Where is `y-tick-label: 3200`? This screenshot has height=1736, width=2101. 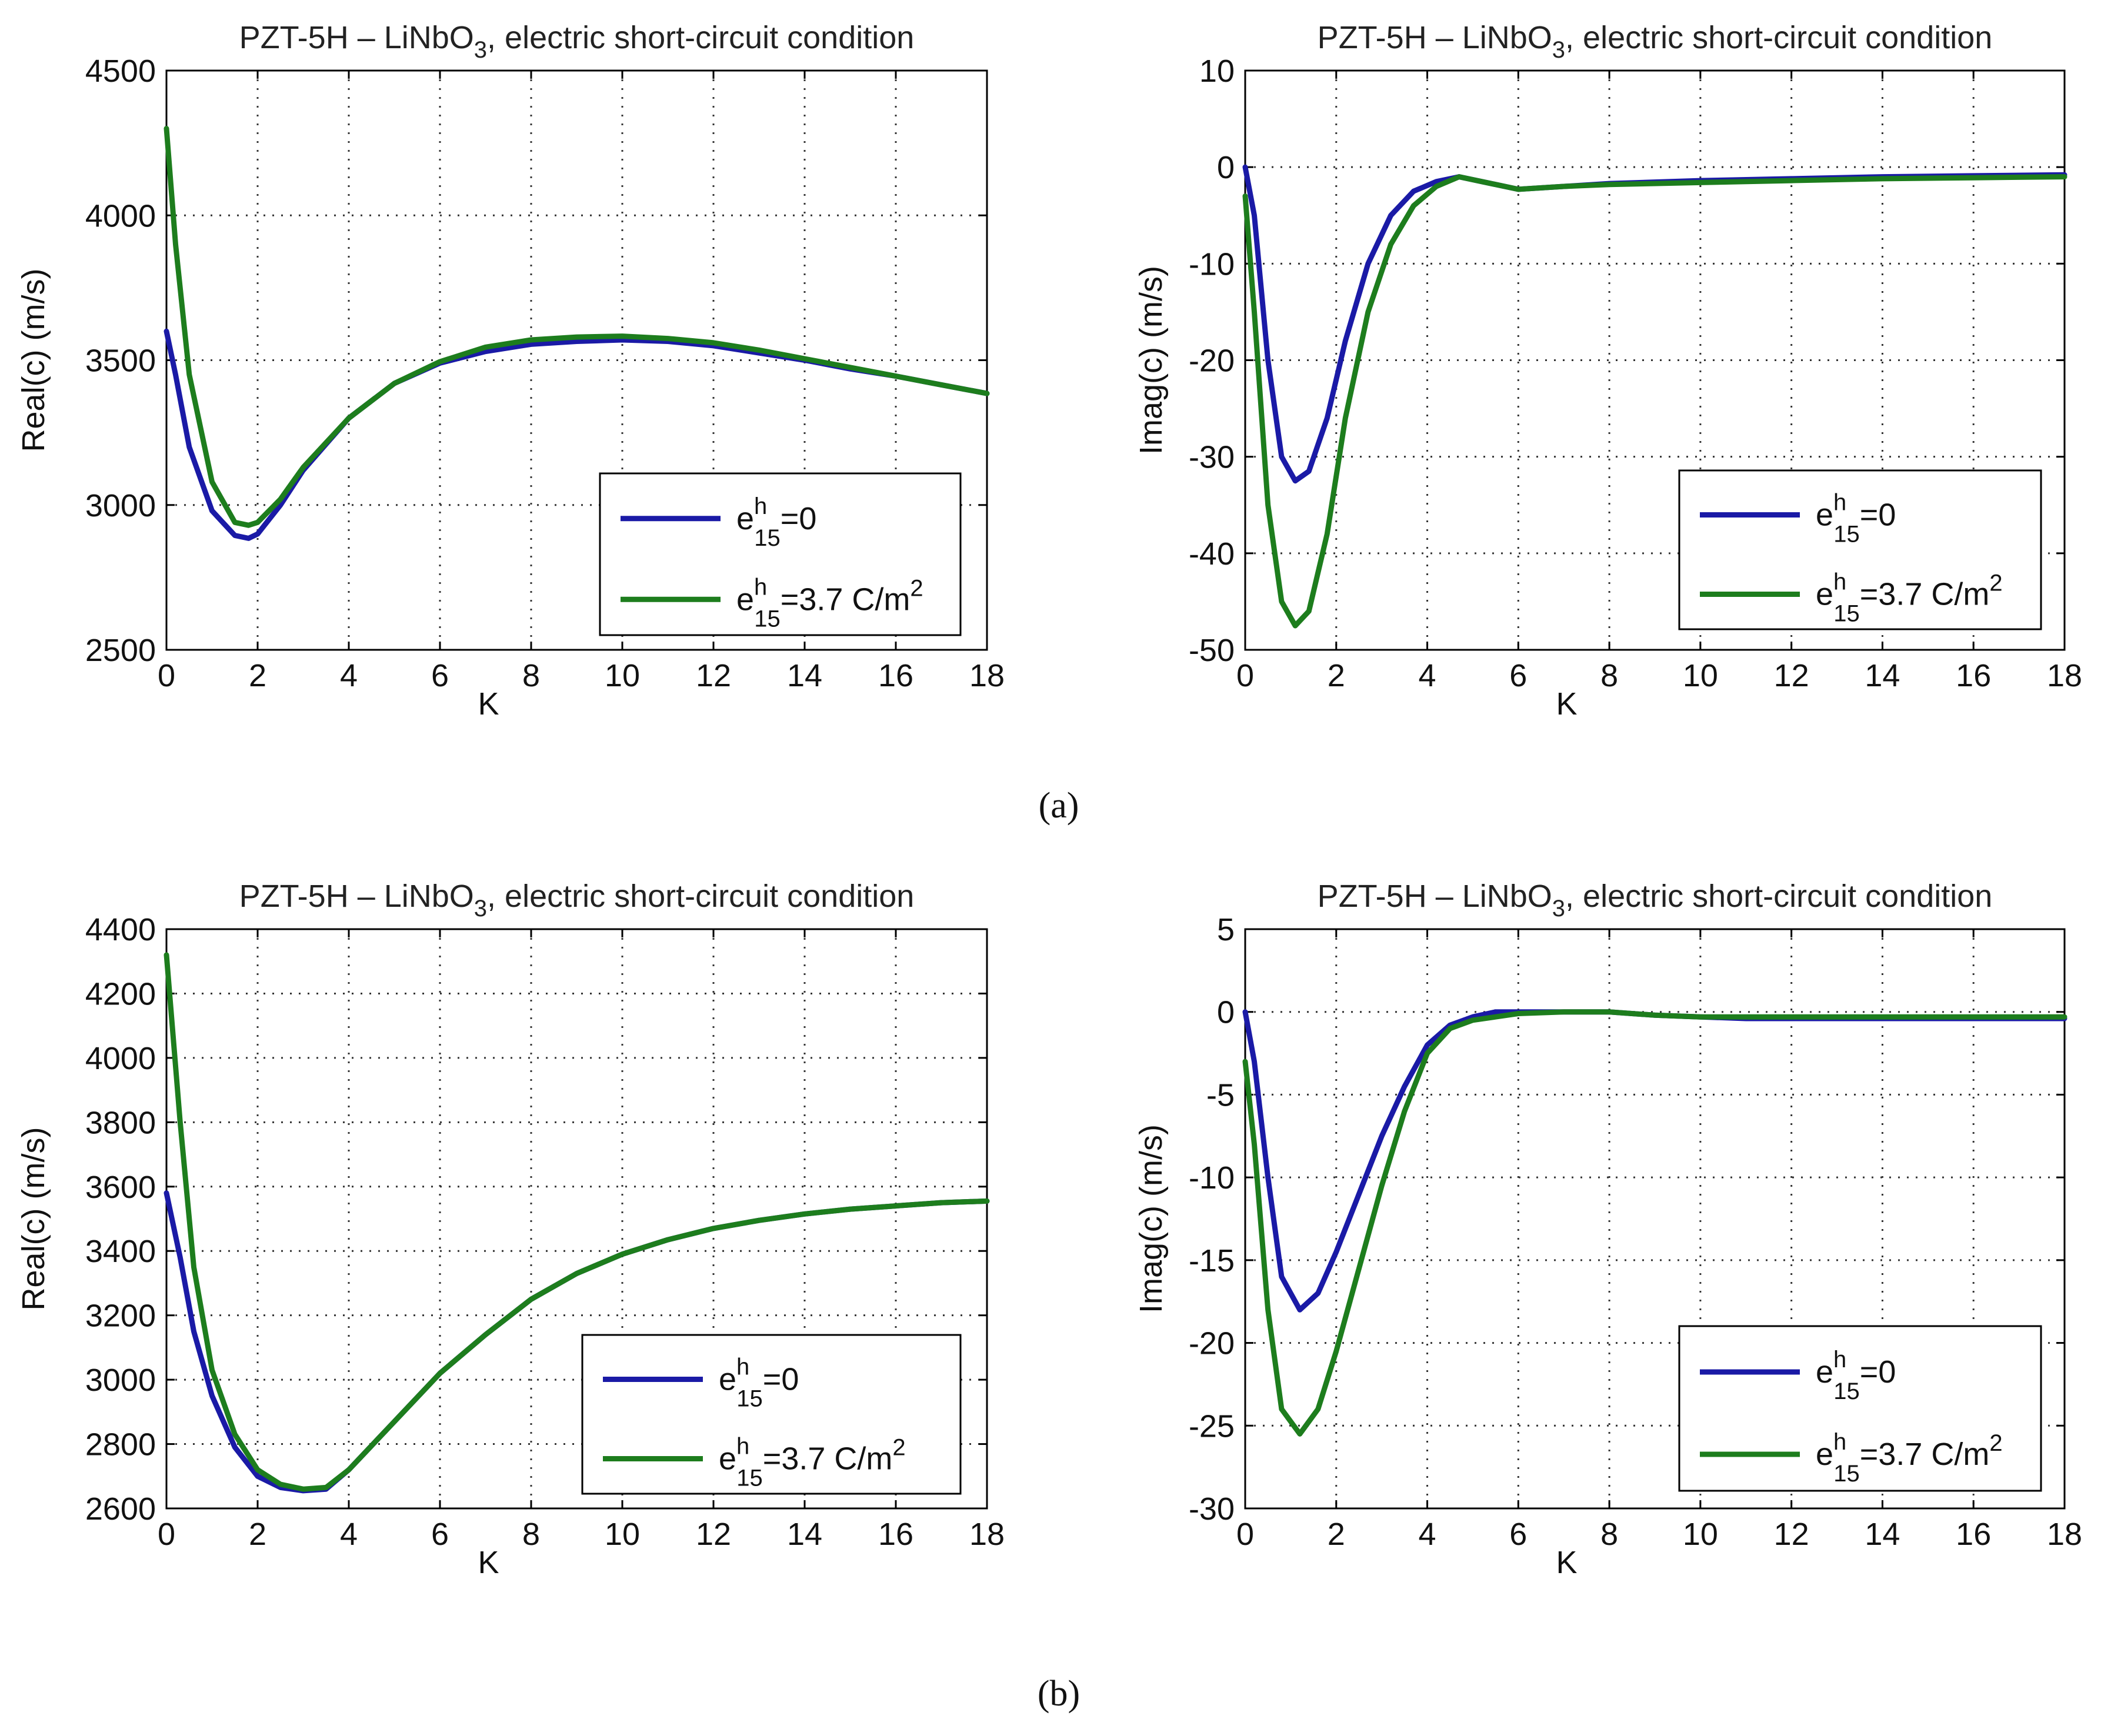 y-tick-label: 3200 is located at coordinates (120, 1316).